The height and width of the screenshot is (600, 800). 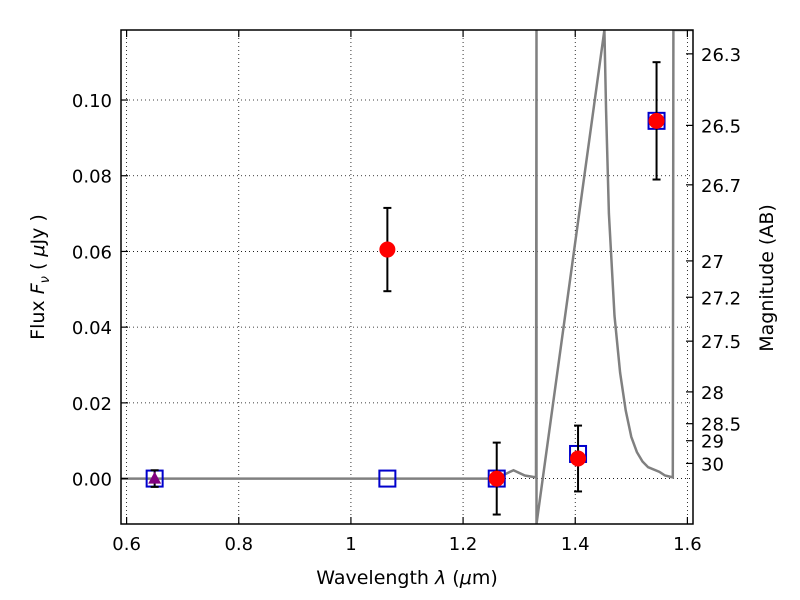 What do you see at coordinates (387, 478) in the screenshot?
I see `model-photometry-square` at bounding box center [387, 478].